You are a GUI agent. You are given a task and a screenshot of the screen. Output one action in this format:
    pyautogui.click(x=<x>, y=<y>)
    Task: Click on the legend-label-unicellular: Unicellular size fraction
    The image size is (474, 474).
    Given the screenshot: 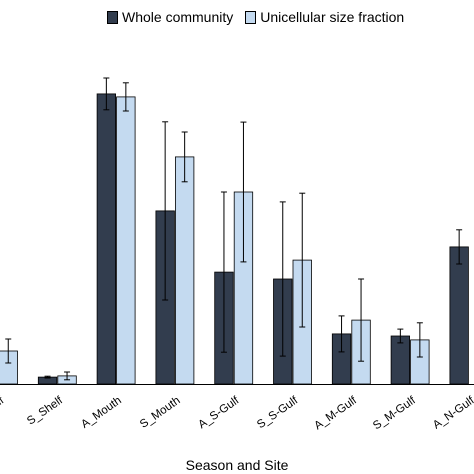 What is the action you would take?
    pyautogui.click(x=332, y=17)
    